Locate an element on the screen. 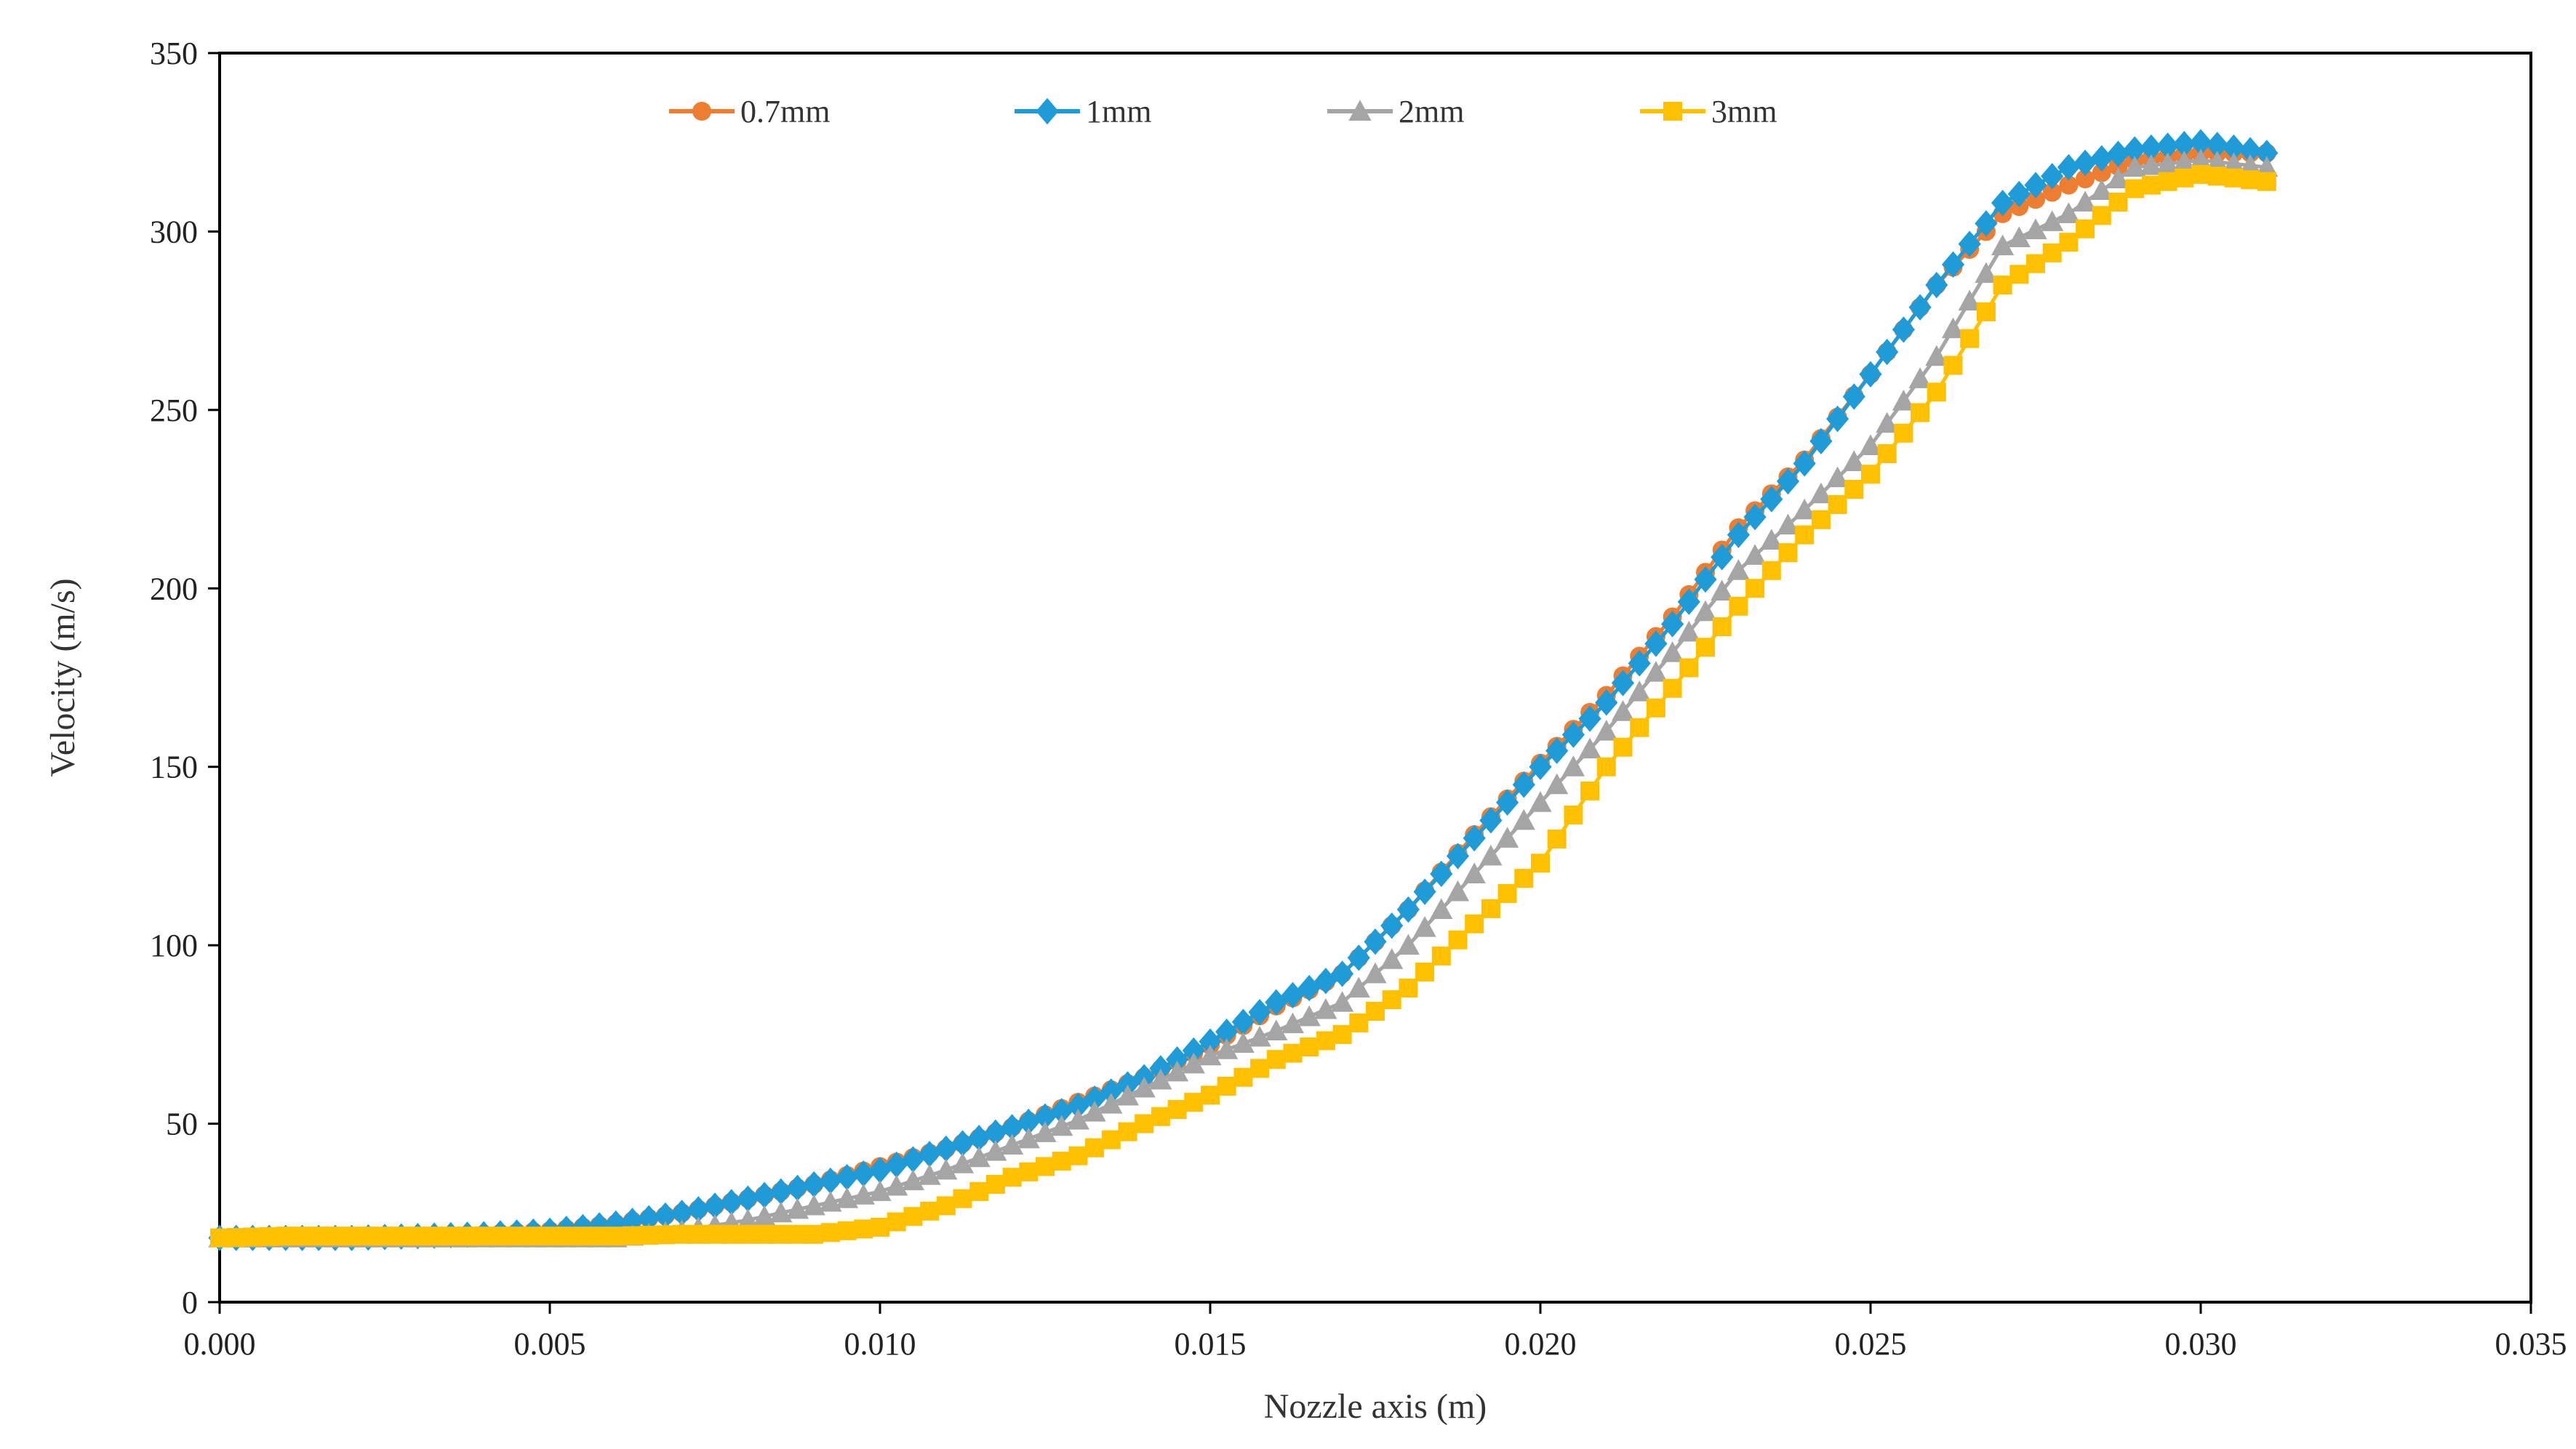 This screenshot has width=2576, height=1449. x-tick-label: 0.025 is located at coordinates (1871, 1344).